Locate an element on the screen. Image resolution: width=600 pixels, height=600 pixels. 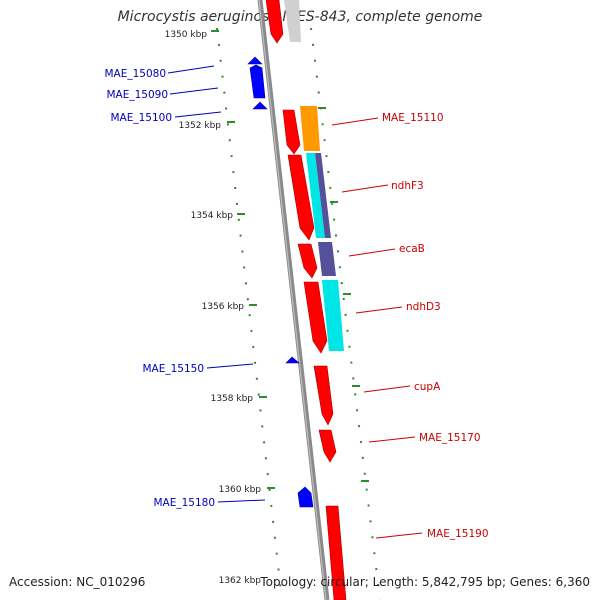
gene-label-MAE_15100: MAE_15100 is located at coordinates (141, 118).